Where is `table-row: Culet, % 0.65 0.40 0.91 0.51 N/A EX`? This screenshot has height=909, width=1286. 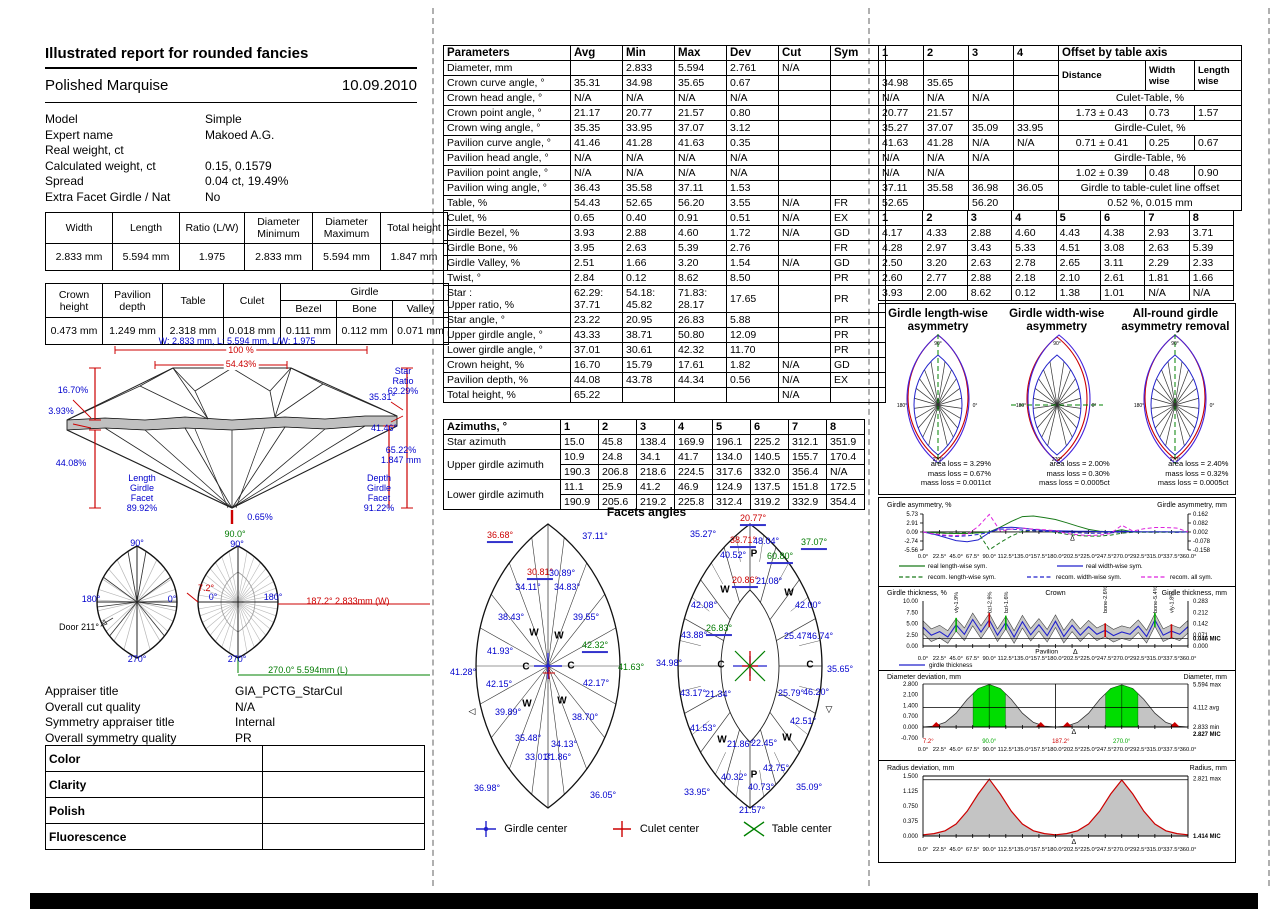 table-row: Culet, % 0.65 0.40 0.91 0.51 N/A EX is located at coordinates (664, 218).